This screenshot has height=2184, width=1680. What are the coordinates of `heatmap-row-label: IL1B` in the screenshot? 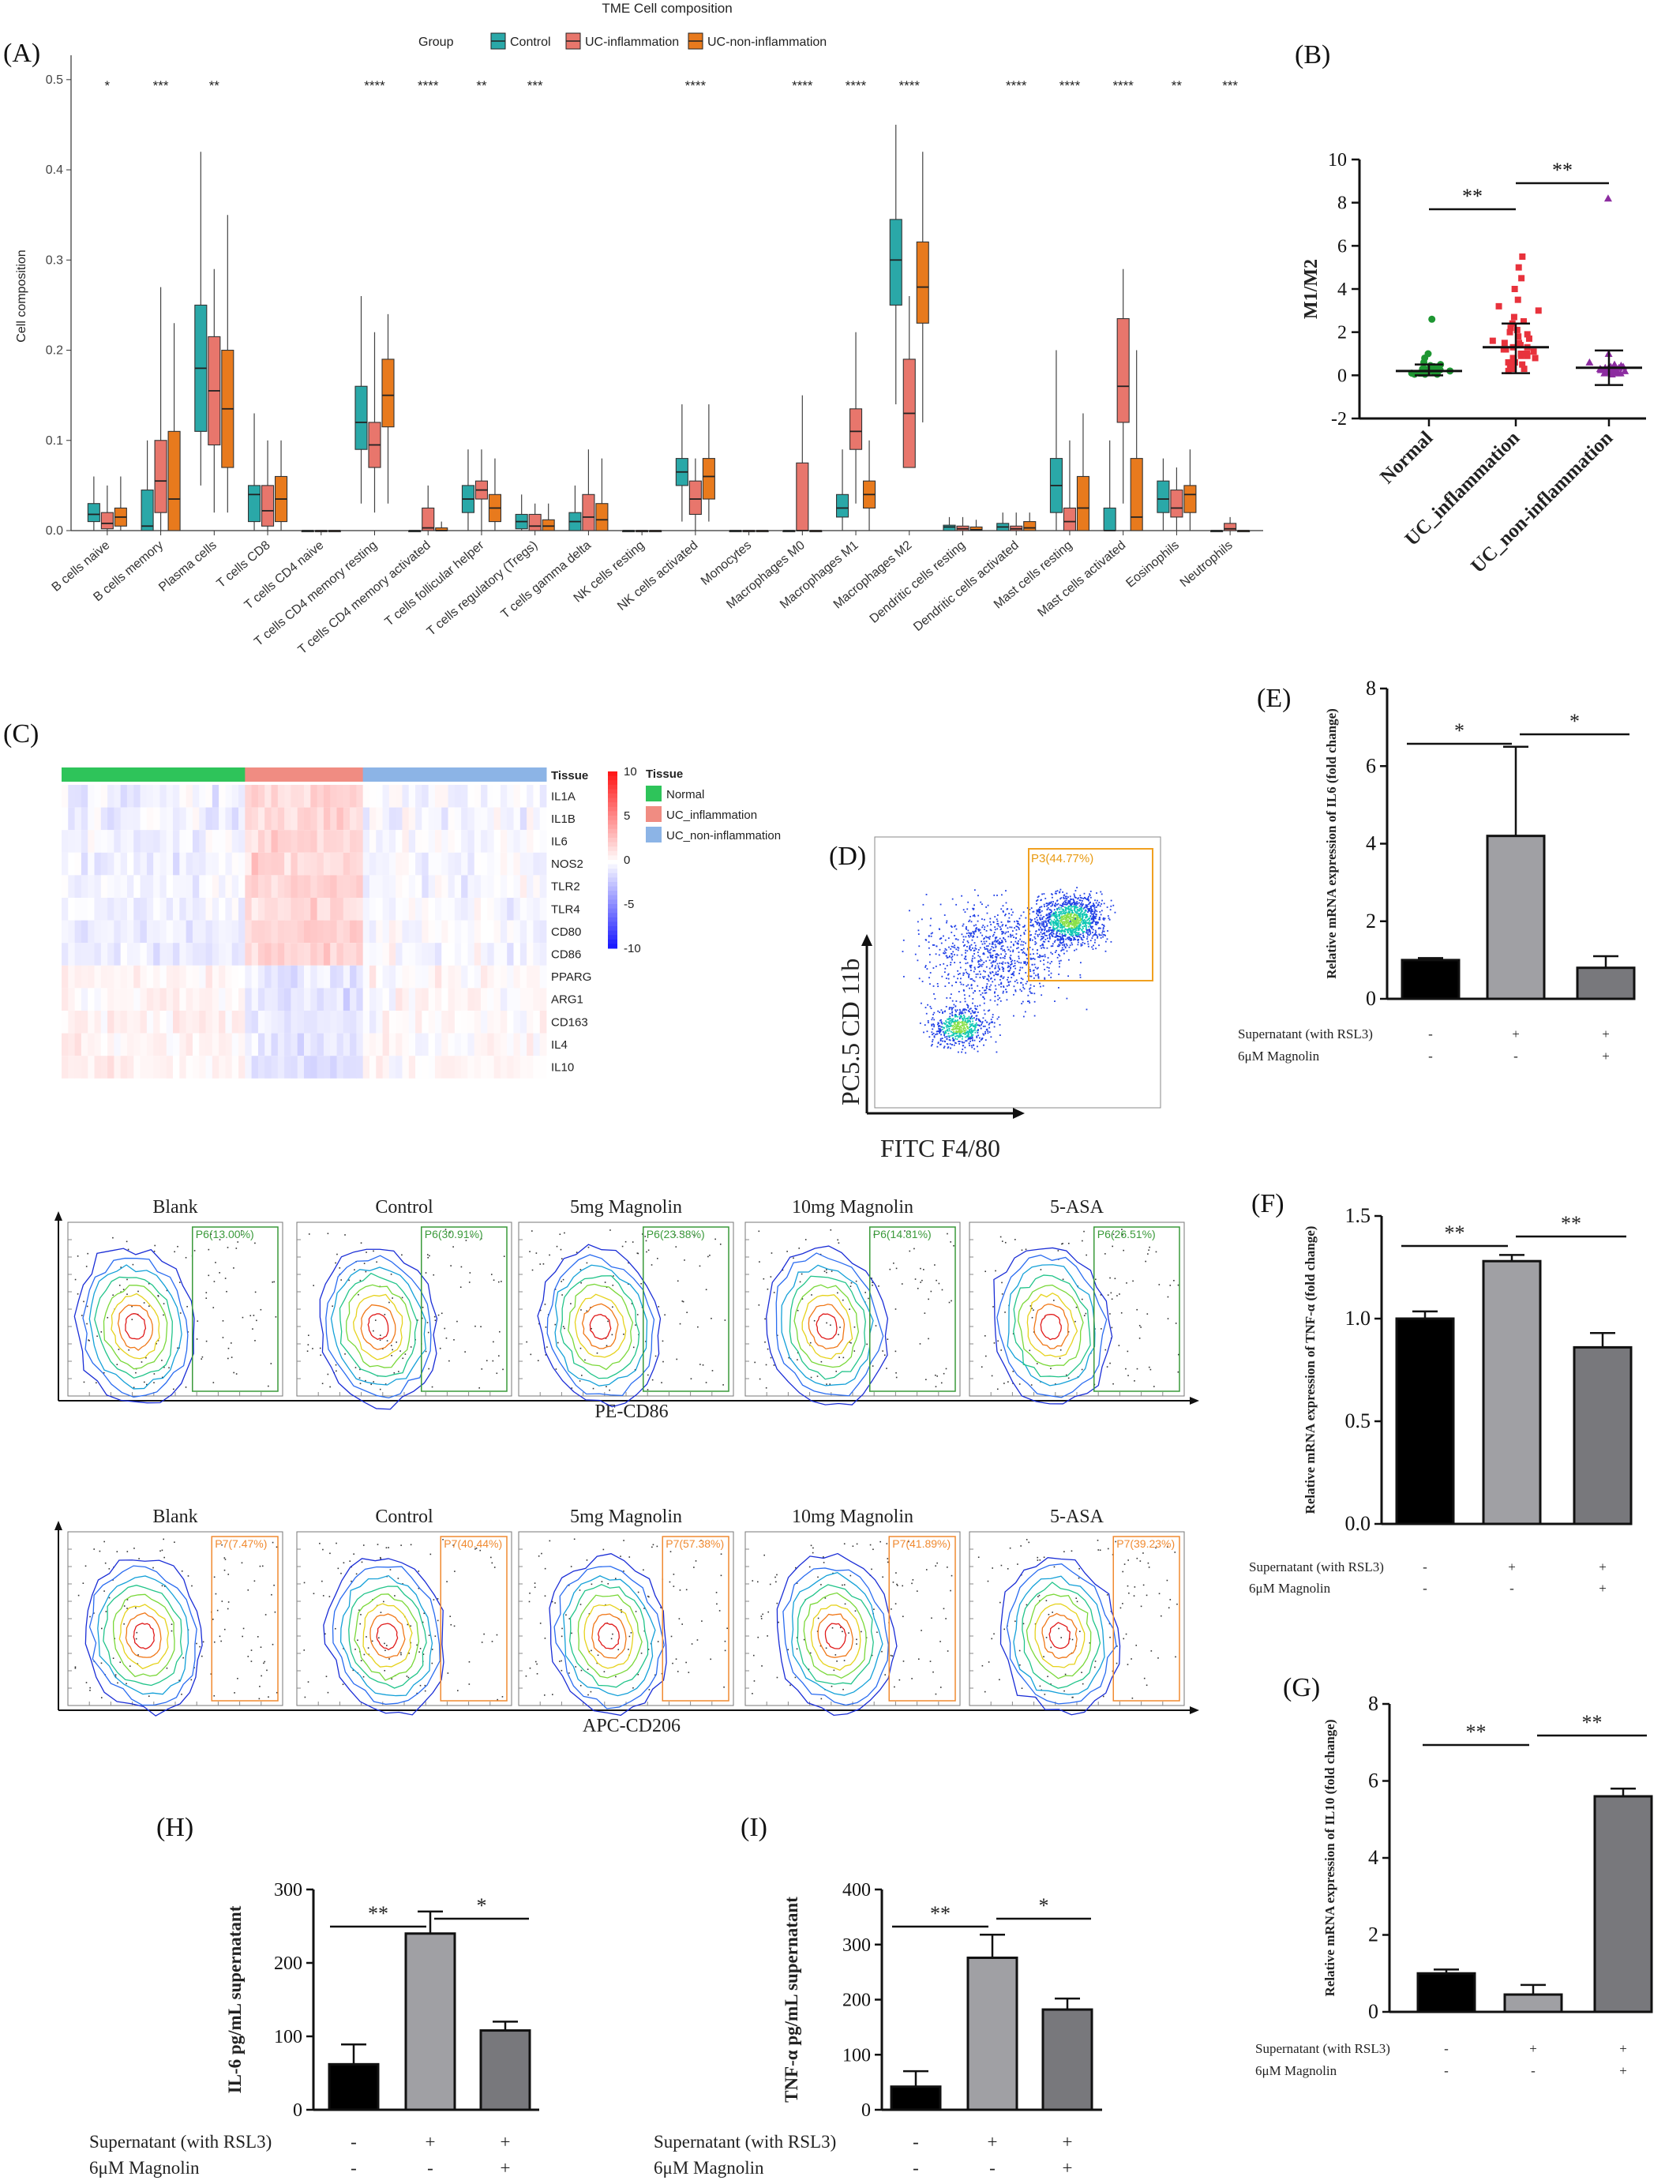 It's located at (563, 819).